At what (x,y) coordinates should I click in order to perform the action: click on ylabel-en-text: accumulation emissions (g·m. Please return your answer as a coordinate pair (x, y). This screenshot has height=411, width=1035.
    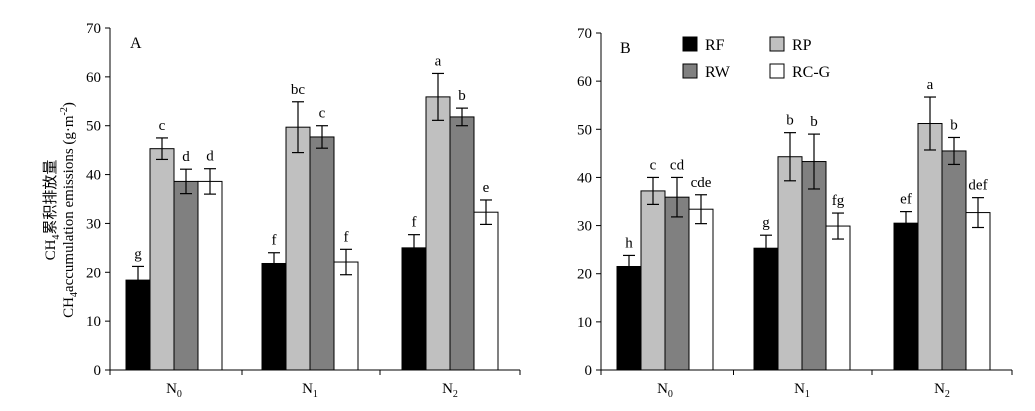
    Looking at the image, I should click on (69, 203).